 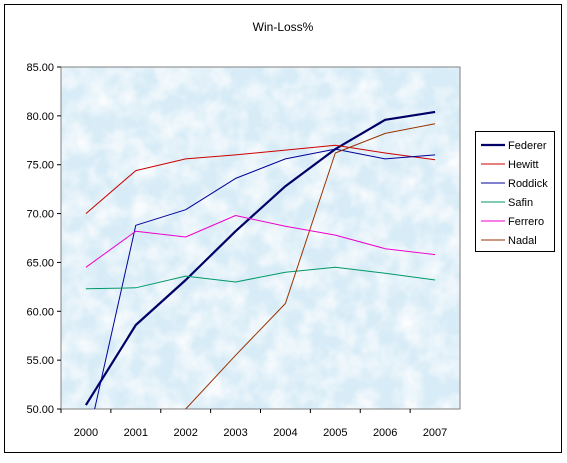 What do you see at coordinates (435, 433) in the screenshot?
I see `x-tick-label: 2007` at bounding box center [435, 433].